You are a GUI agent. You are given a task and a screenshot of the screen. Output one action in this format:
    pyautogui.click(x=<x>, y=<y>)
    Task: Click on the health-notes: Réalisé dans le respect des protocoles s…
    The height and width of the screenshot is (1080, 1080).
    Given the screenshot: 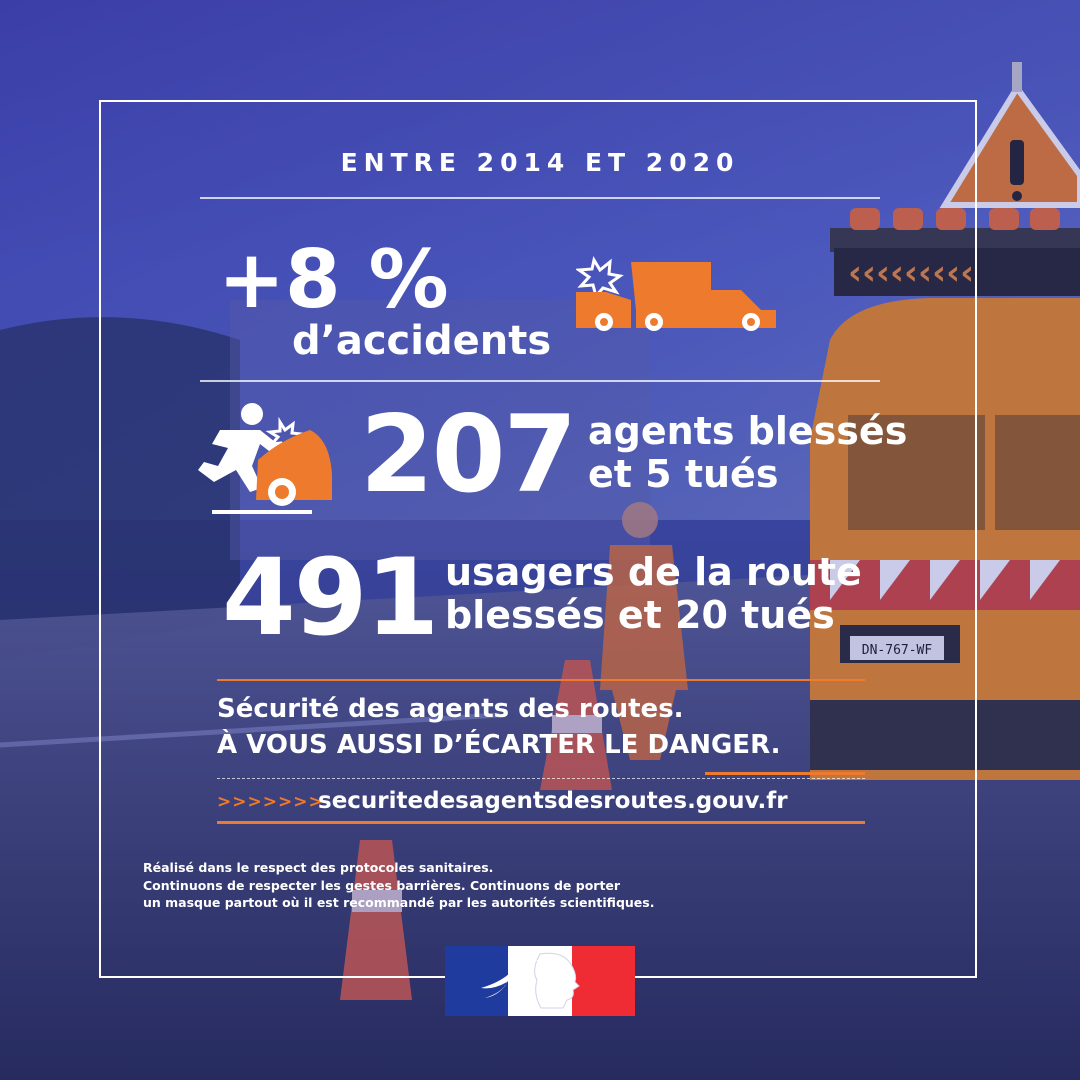 What is the action you would take?
    pyautogui.click(x=398, y=885)
    